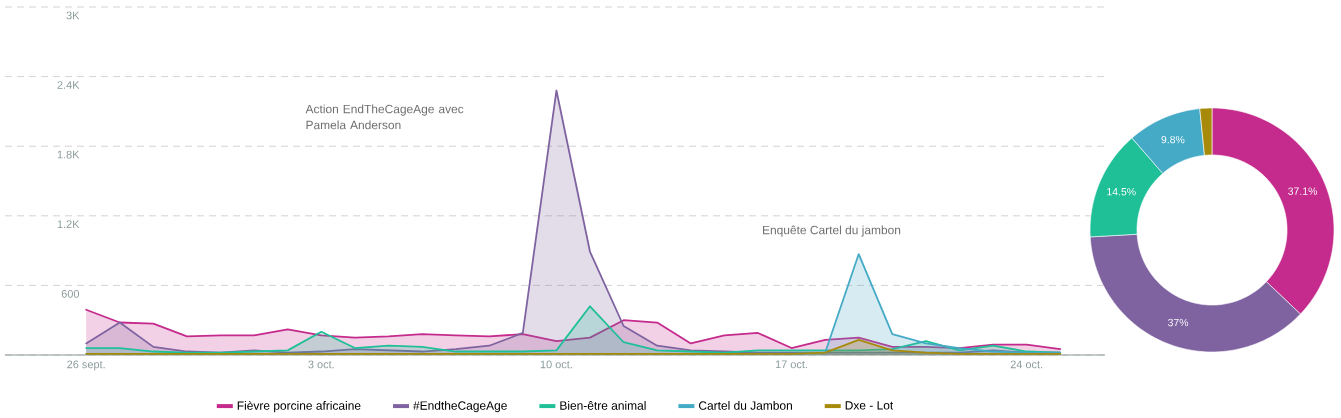  What do you see at coordinates (745, 405) in the screenshot?
I see `legend-label: Cartel du Jambon` at bounding box center [745, 405].